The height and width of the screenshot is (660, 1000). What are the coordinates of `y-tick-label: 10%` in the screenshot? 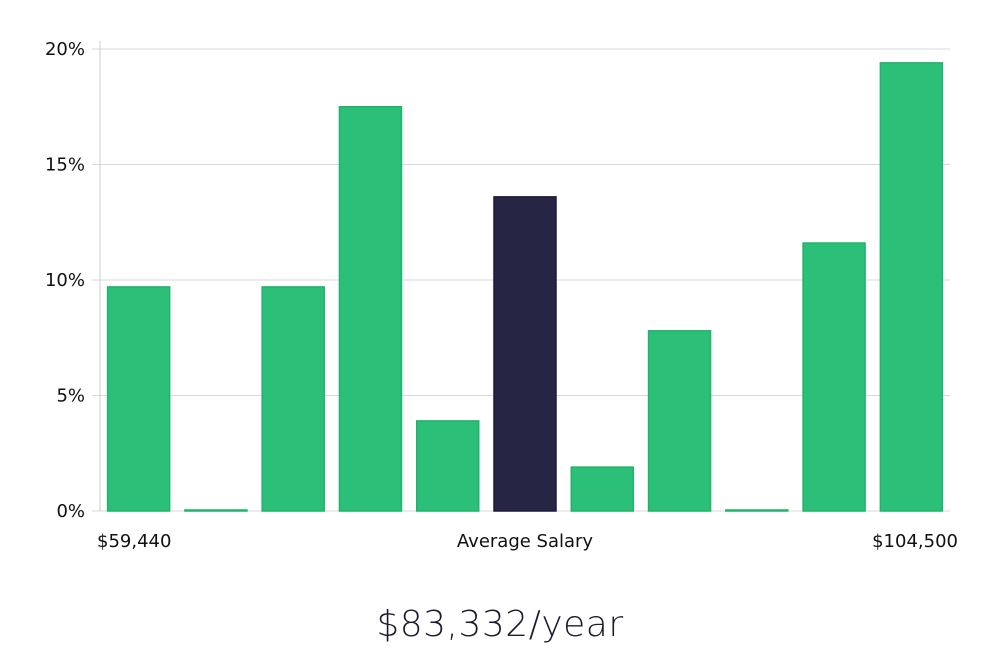 It's located at (65, 280).